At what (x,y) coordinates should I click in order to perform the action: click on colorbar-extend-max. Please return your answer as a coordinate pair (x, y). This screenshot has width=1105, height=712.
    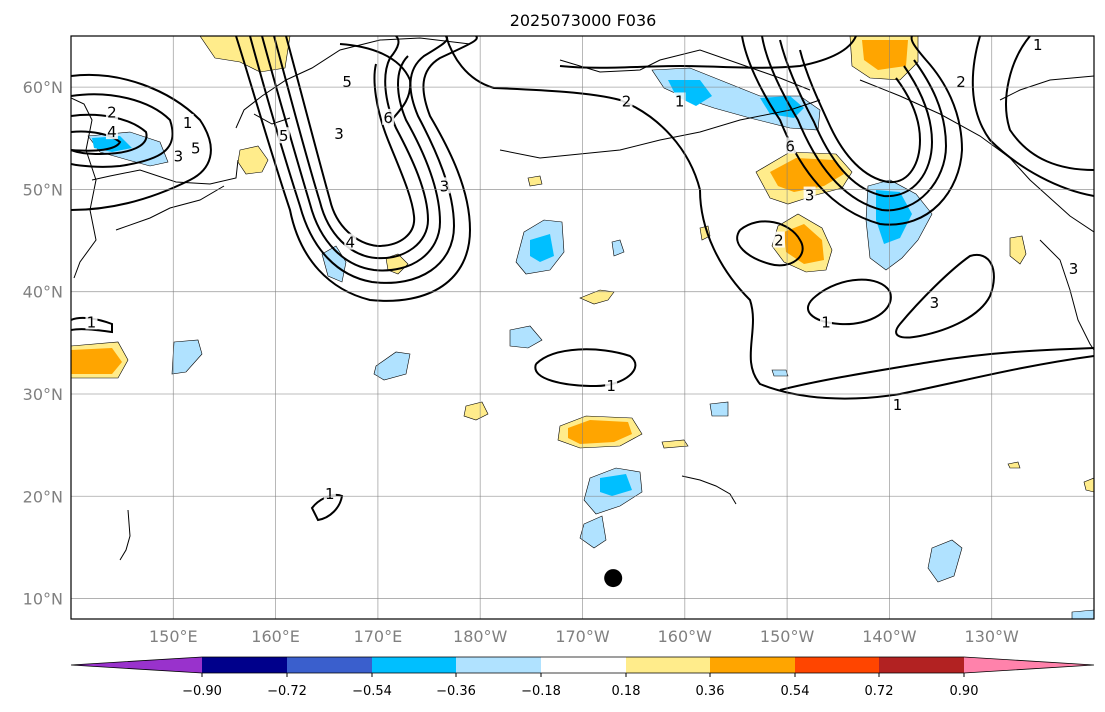
    Looking at the image, I should click on (1029, 665).